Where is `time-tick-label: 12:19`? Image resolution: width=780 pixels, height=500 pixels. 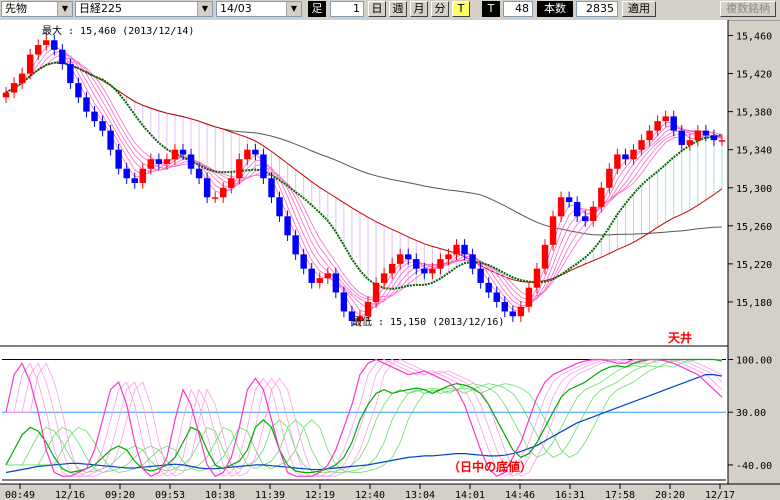
time-tick-label: 12:19 is located at coordinates (320, 495).